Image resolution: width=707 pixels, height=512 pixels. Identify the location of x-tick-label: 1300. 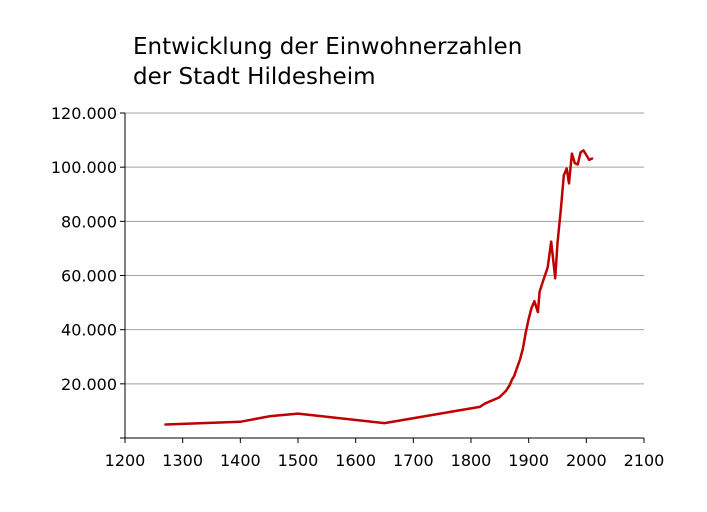
(182, 460).